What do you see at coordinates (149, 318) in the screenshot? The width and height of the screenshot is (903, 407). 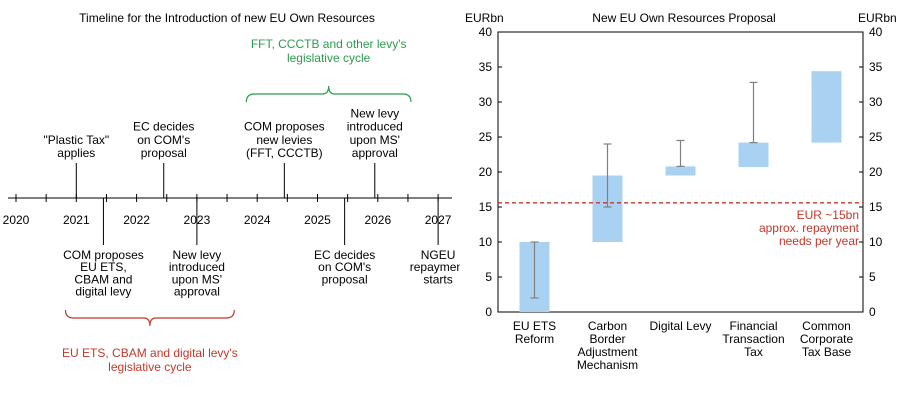 I see `red-cycle-brace` at bounding box center [149, 318].